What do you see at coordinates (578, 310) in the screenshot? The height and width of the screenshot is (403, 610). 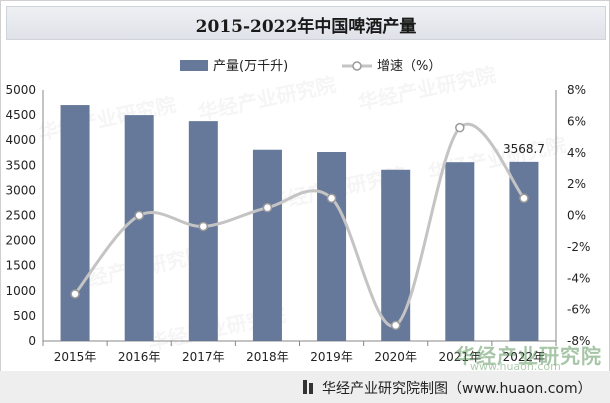 I see `right-axis-tick: -6%` at bounding box center [578, 310].